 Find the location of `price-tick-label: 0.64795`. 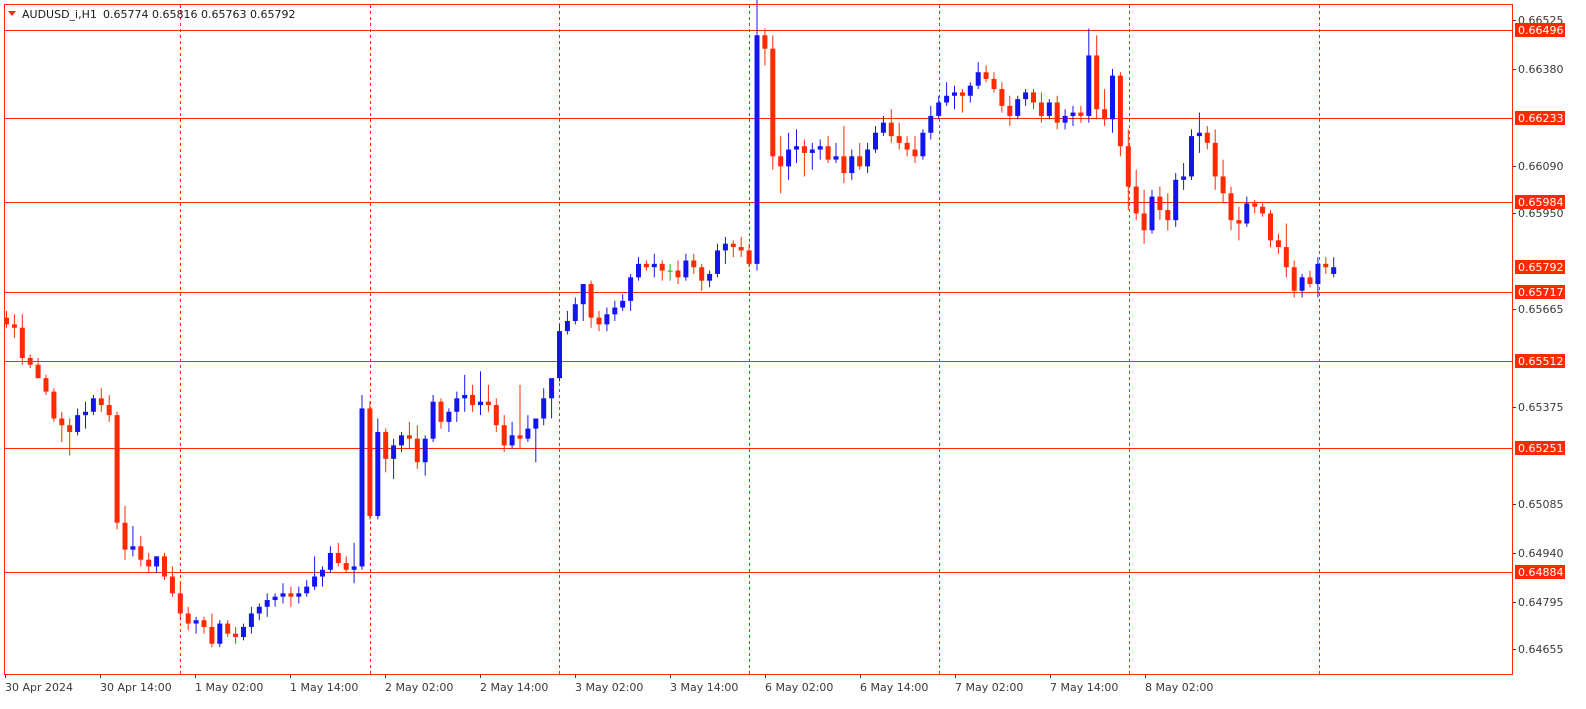

price-tick-label: 0.64795 is located at coordinates (1541, 602).